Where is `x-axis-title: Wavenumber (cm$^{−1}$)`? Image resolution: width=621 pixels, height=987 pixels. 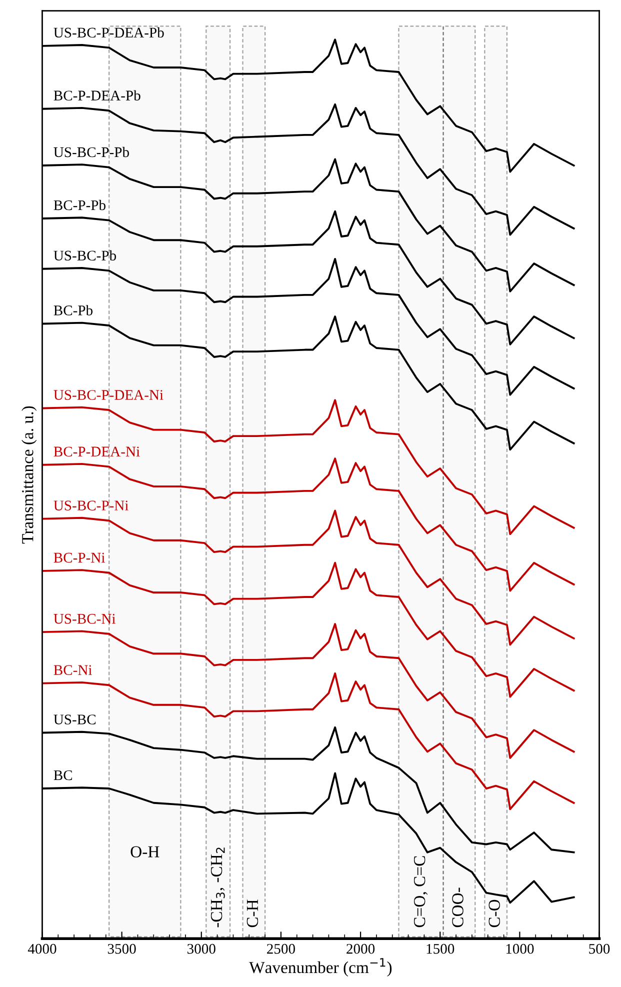 x-axis-title: Wavenumber (cm$^{−1}$) is located at coordinates (320, 967).